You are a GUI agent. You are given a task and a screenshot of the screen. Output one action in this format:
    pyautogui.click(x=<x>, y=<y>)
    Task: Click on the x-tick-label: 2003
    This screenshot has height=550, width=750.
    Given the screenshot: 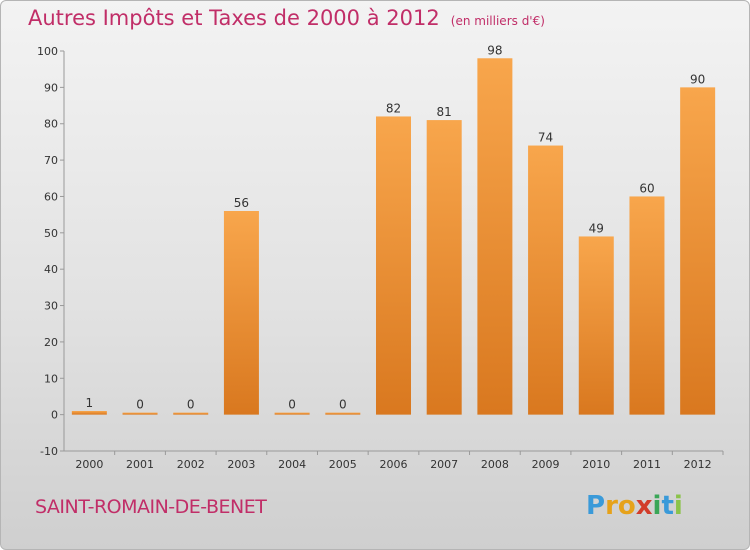 What is the action you would take?
    pyautogui.click(x=241, y=464)
    